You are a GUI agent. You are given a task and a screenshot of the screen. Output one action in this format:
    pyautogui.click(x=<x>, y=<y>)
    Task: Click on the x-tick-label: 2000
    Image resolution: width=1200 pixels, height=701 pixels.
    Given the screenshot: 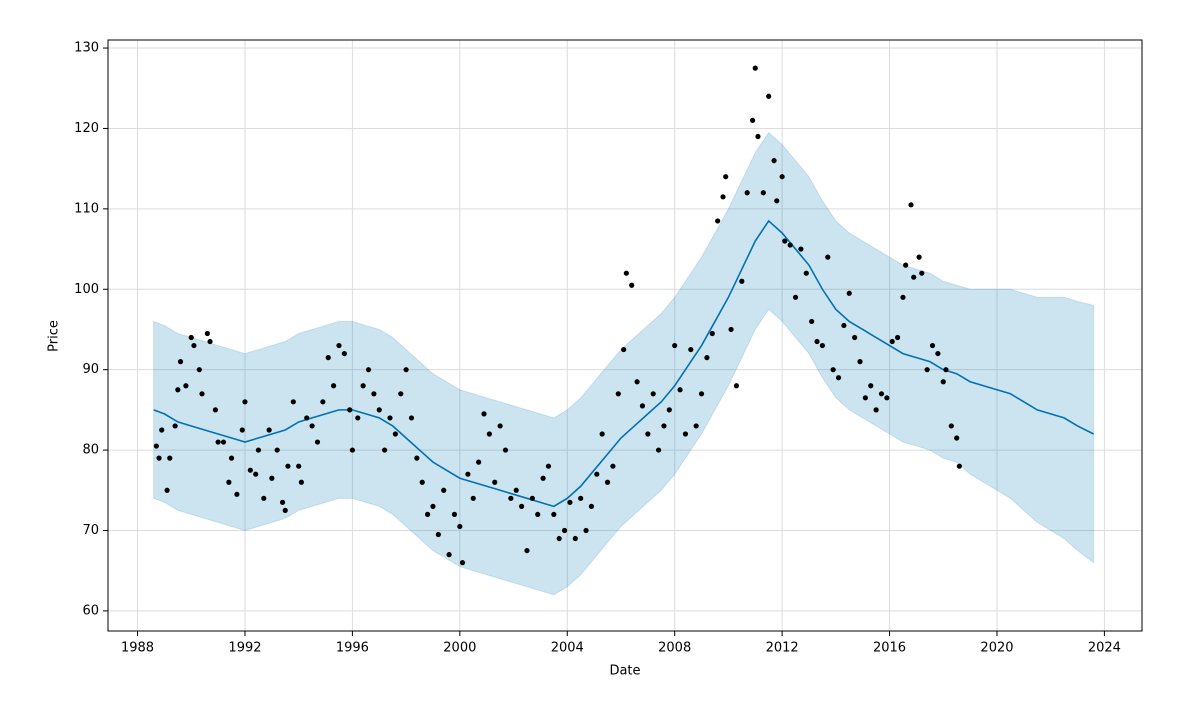 What is the action you would take?
    pyautogui.click(x=459, y=648)
    